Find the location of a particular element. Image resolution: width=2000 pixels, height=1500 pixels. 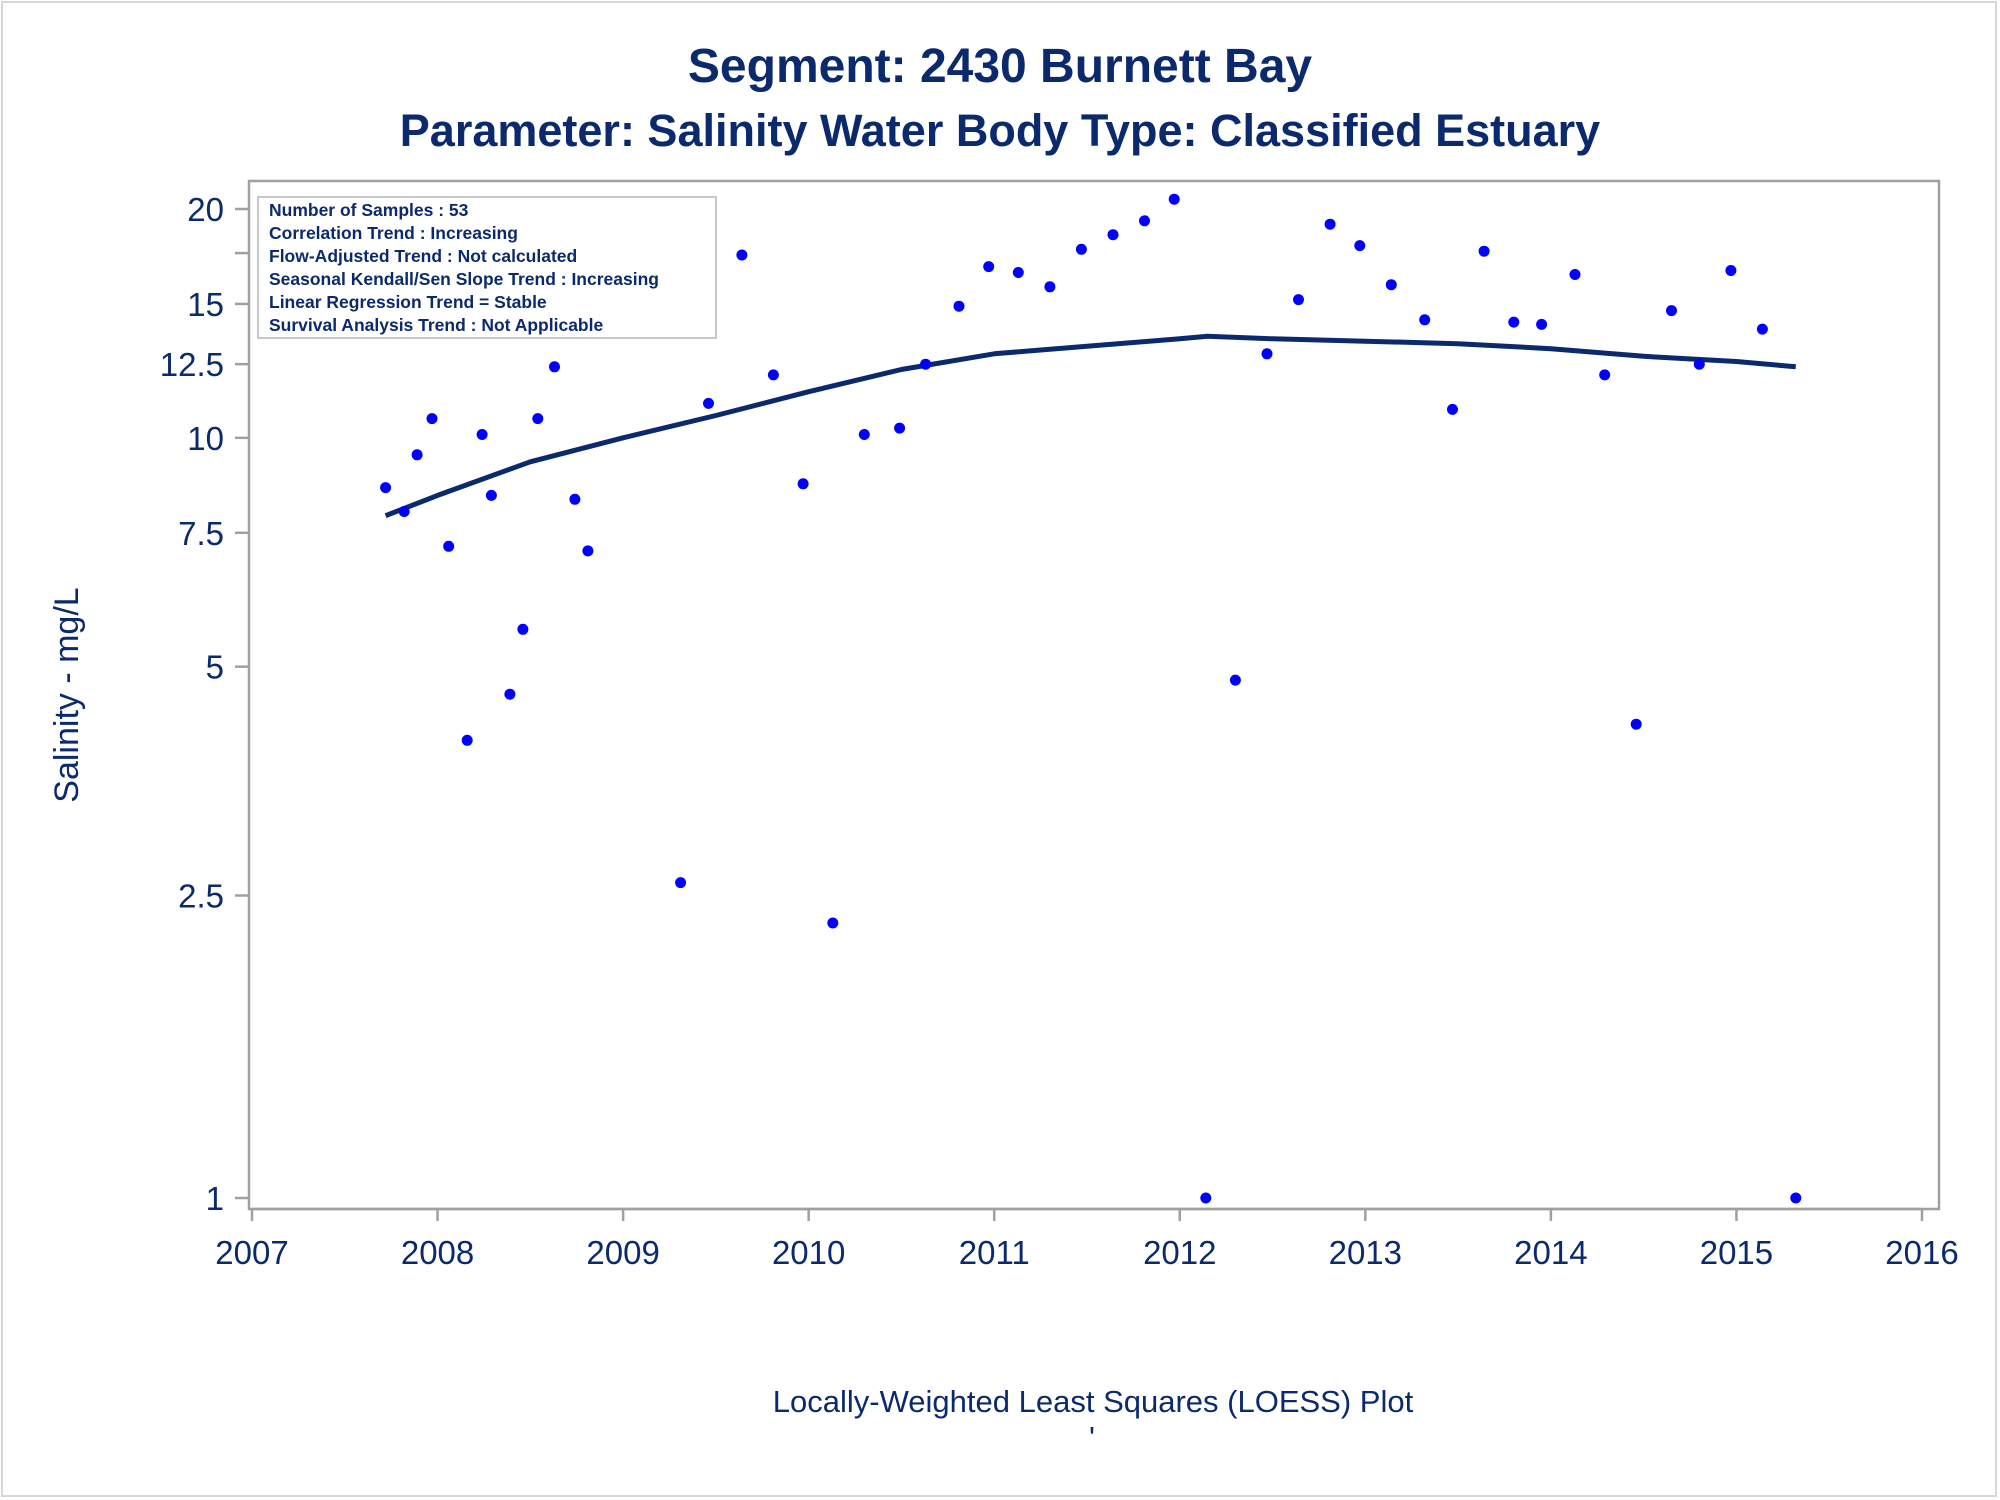

loess-line is located at coordinates (1090, 426).